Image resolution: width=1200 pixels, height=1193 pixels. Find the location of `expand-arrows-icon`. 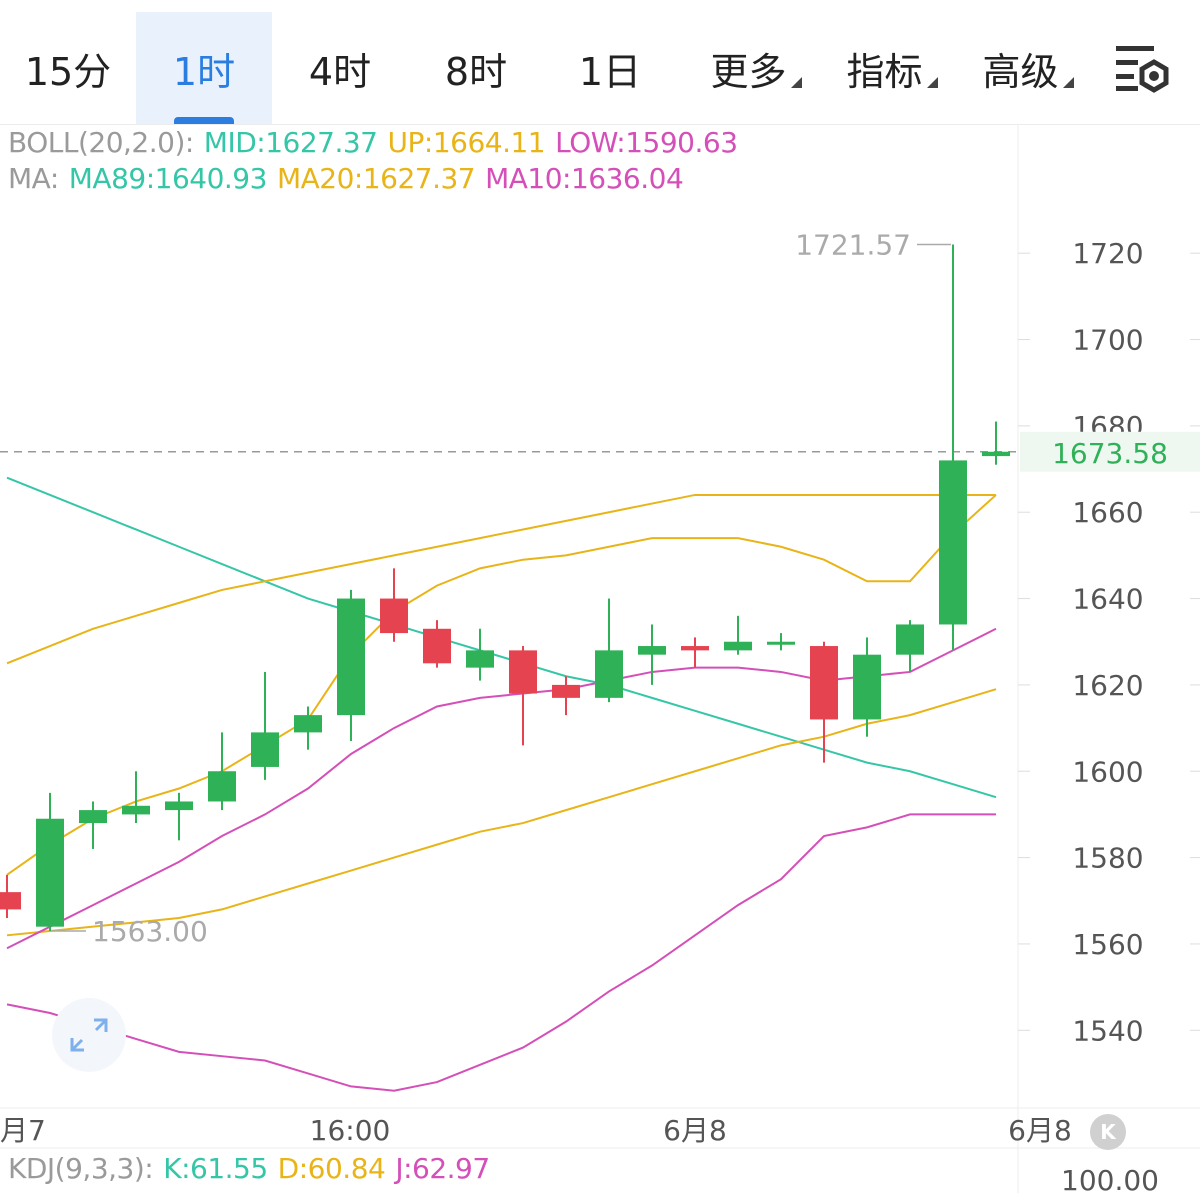

expand-arrows-icon is located at coordinates (89, 1035).